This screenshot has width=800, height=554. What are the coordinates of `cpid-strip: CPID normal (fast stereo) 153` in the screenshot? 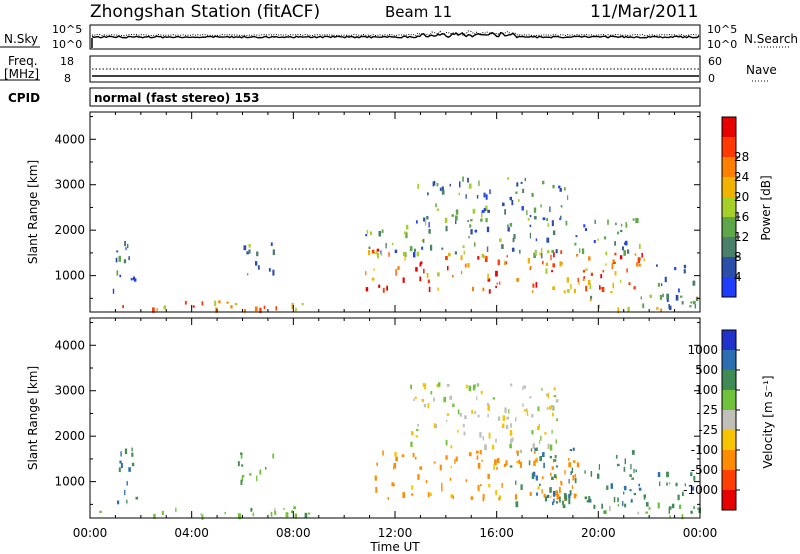 It's located at (354, 97).